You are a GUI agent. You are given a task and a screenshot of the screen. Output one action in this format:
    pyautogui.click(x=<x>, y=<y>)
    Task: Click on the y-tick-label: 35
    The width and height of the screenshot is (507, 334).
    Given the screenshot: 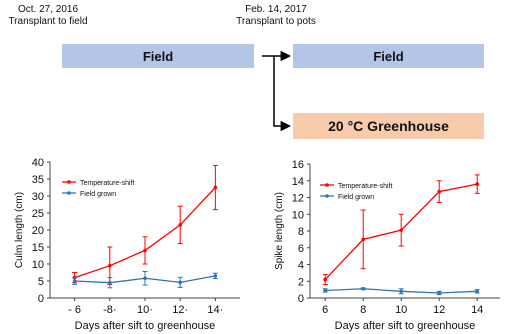 What is the action you would take?
    pyautogui.click(x=38, y=180)
    